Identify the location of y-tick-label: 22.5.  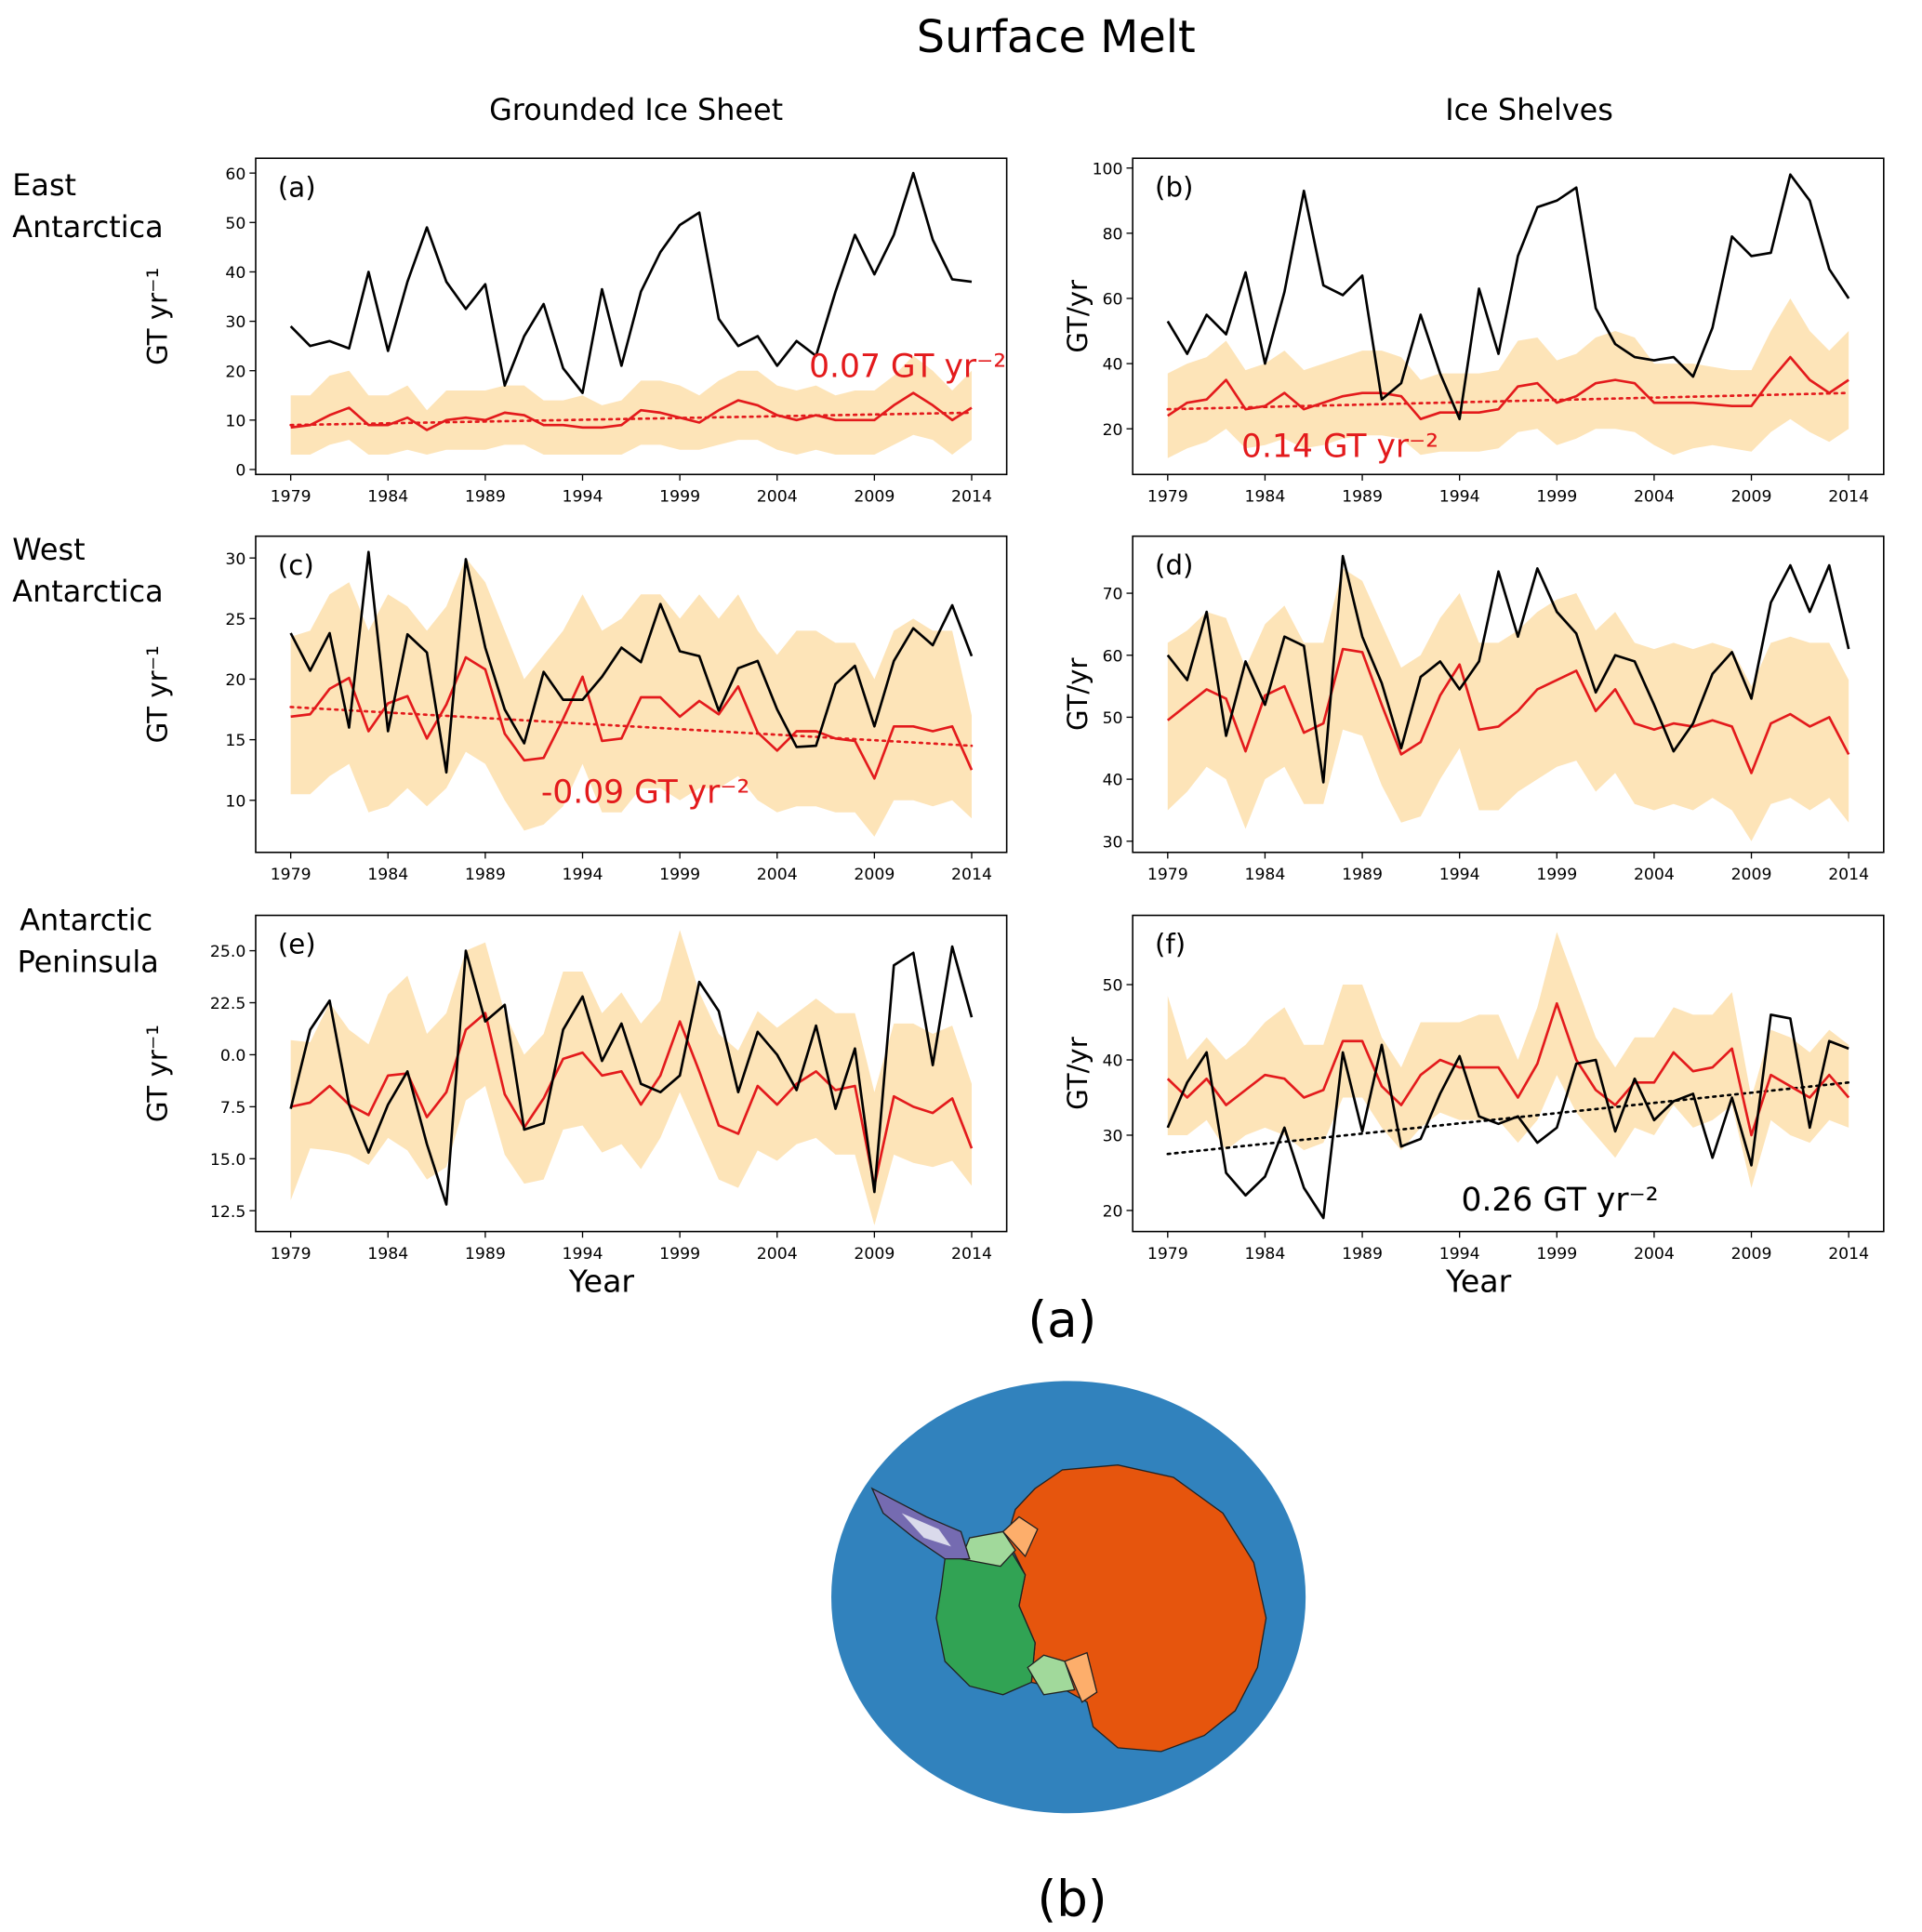
(227, 1004).